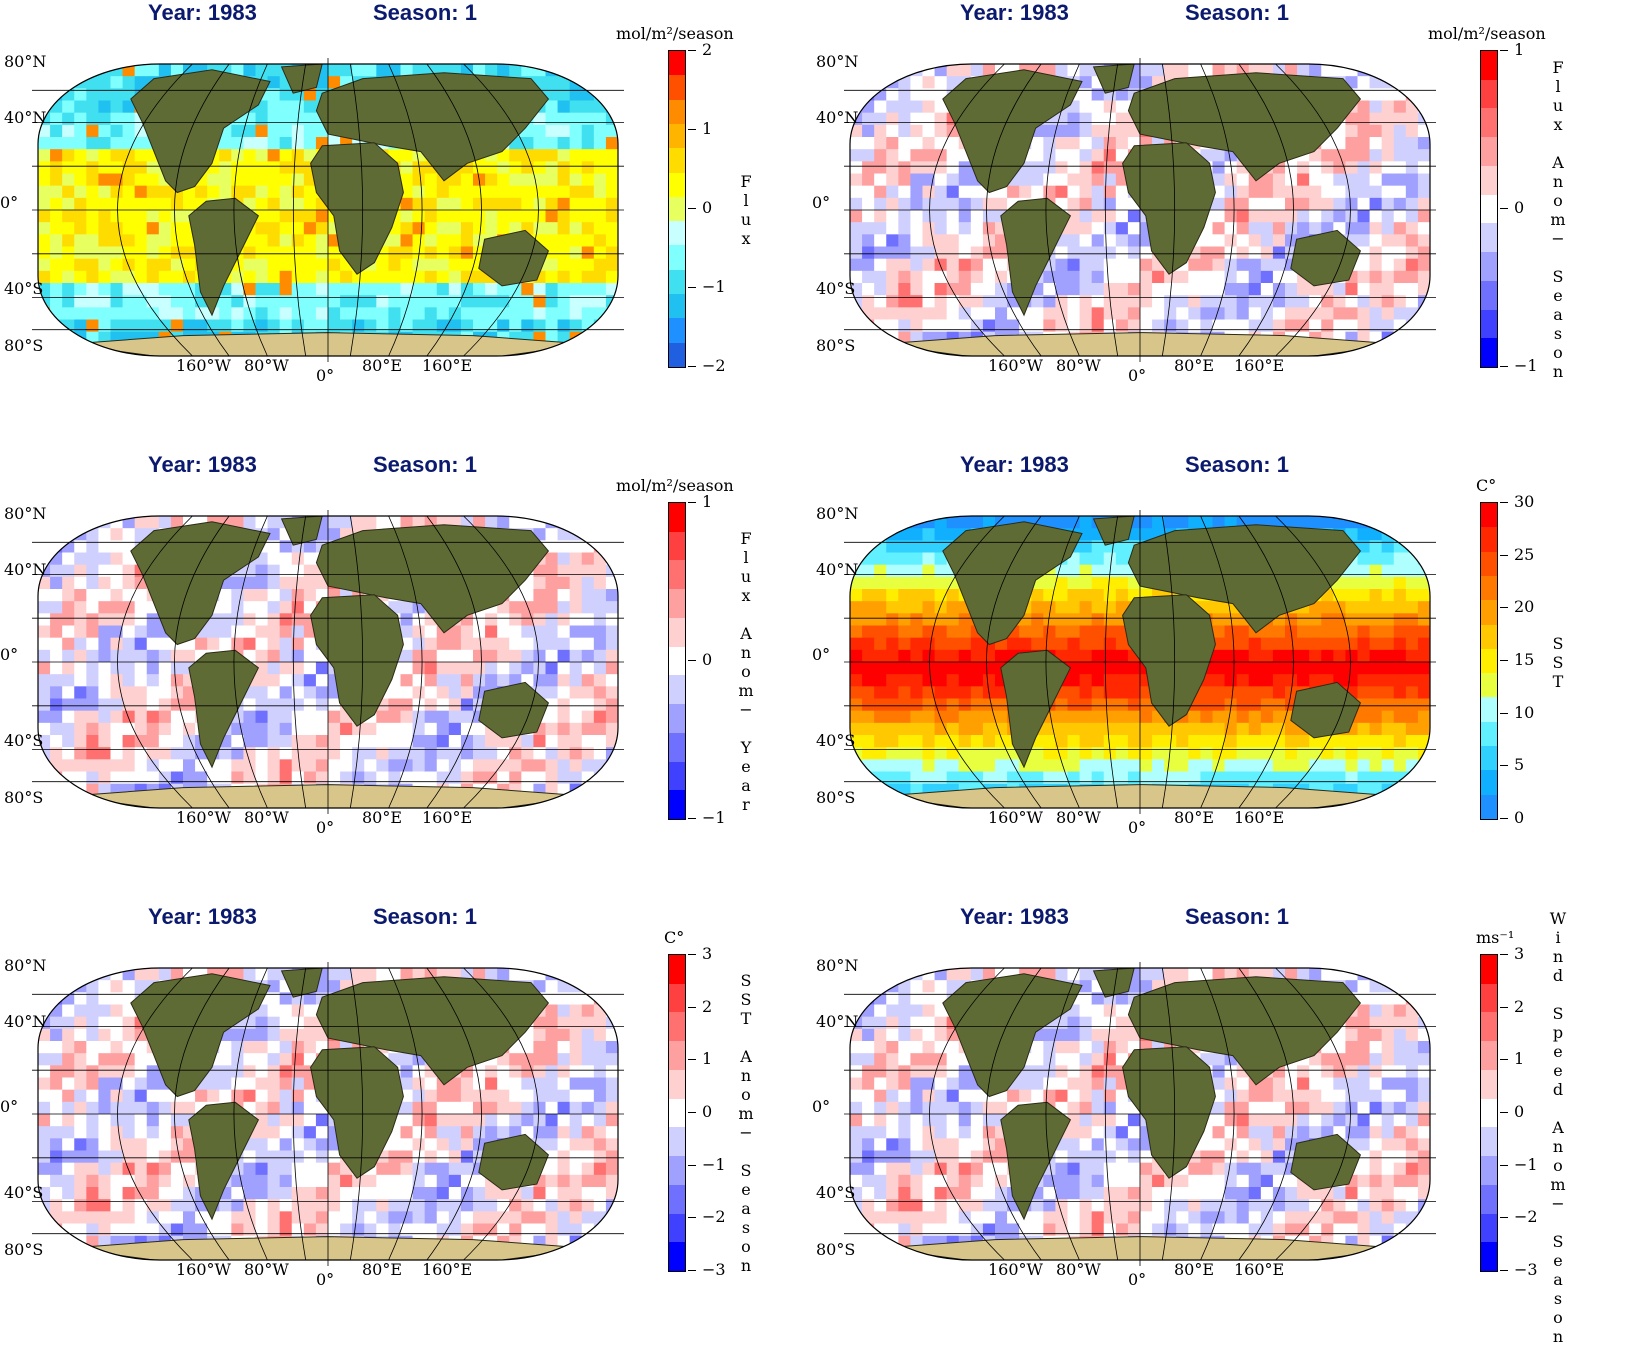 Image resolution: width=1640 pixels, height=1356 pixels. Describe the element at coordinates (821, 202) in the screenshot. I see `lat-tick-label: 0°` at that location.